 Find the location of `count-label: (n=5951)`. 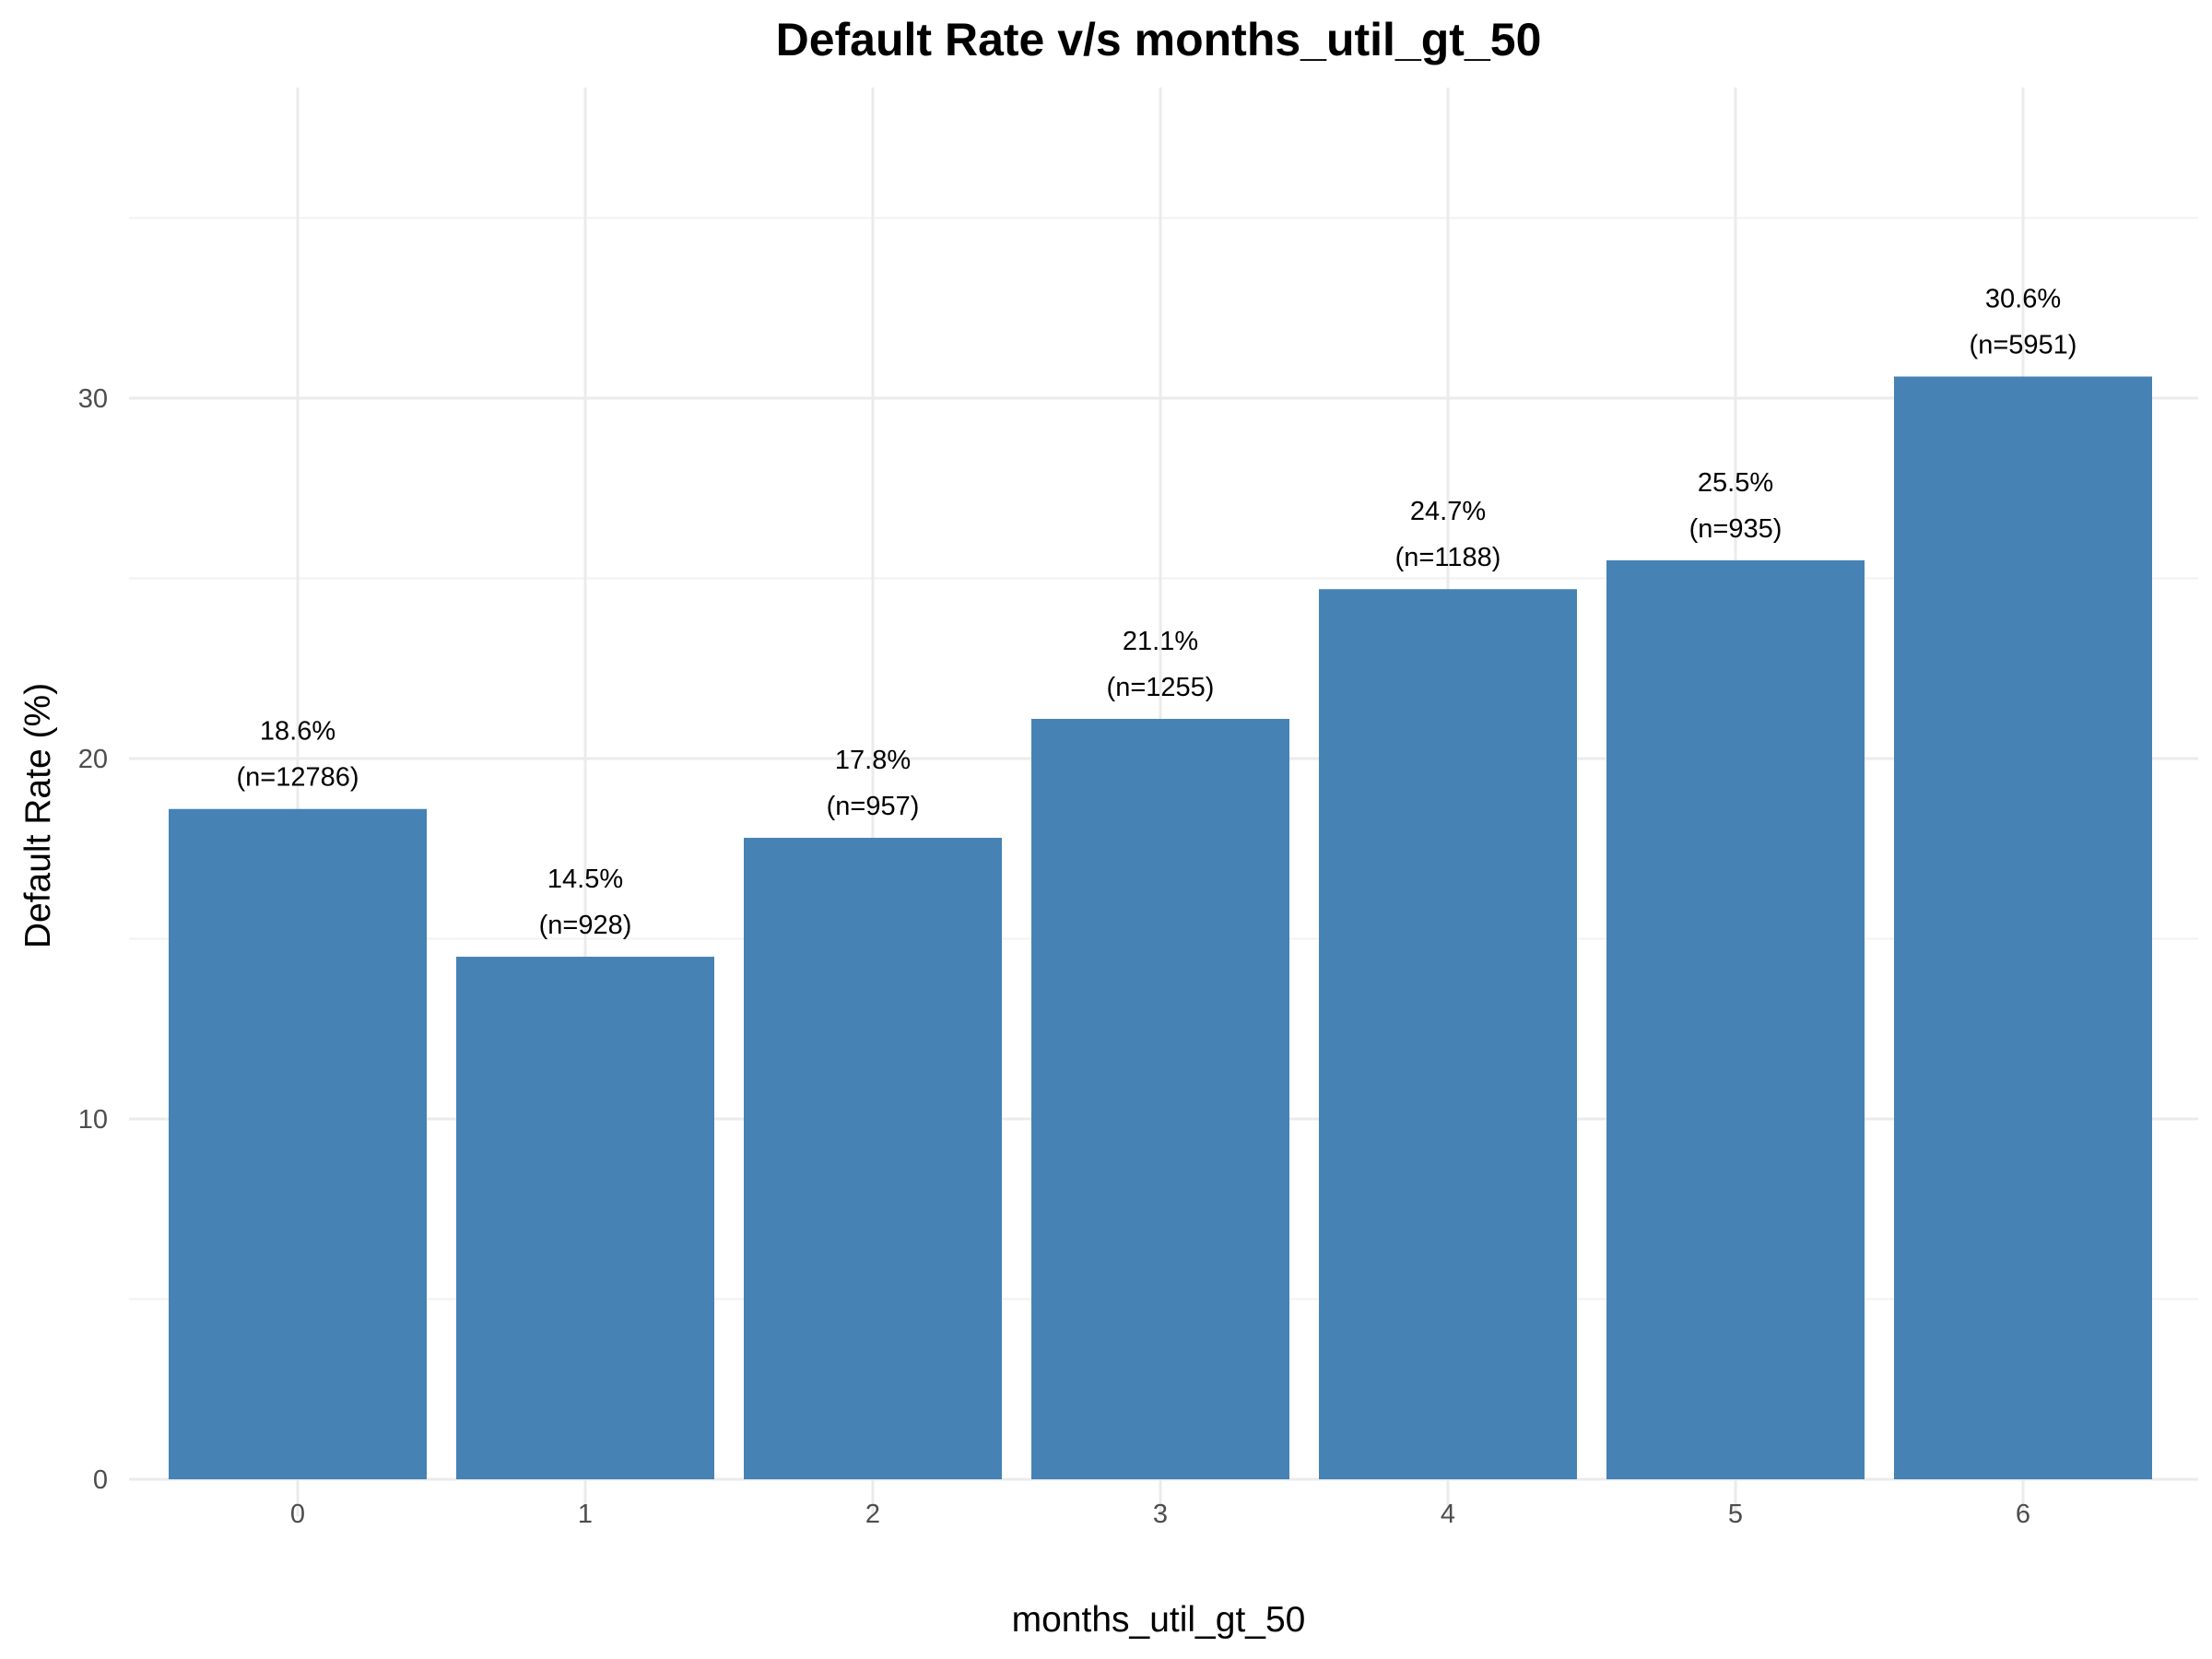

count-label: (n=5951) is located at coordinates (2023, 345).